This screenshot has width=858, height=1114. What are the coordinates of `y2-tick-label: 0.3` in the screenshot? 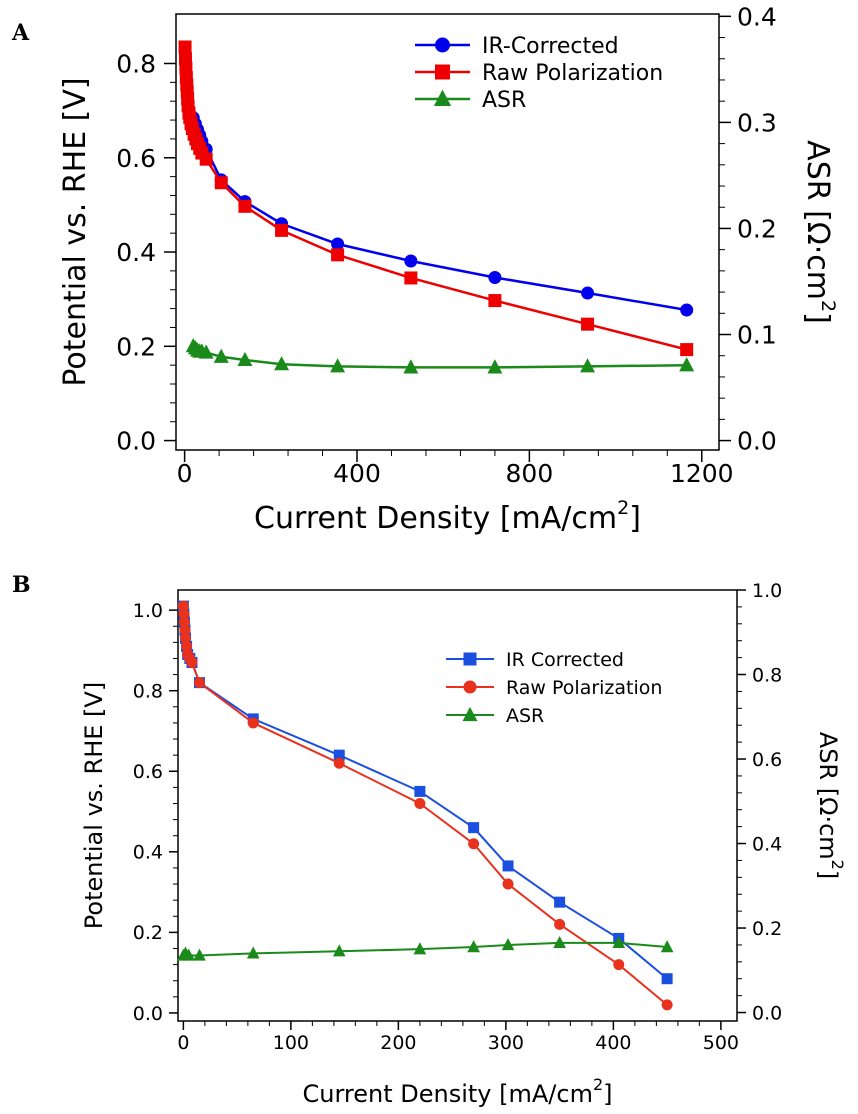 It's located at (757, 122).